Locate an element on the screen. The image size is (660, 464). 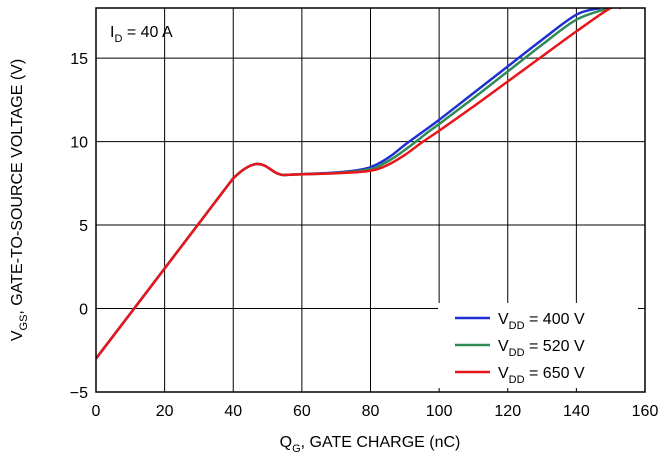
x-tick-label: 60 is located at coordinates (302, 411).